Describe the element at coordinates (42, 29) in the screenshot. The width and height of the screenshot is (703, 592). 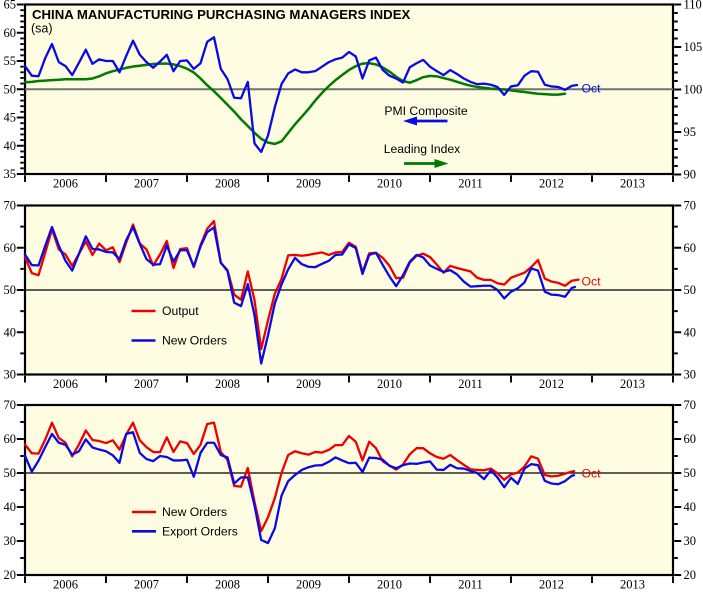
I see `svg-text: (sa)` at that location.